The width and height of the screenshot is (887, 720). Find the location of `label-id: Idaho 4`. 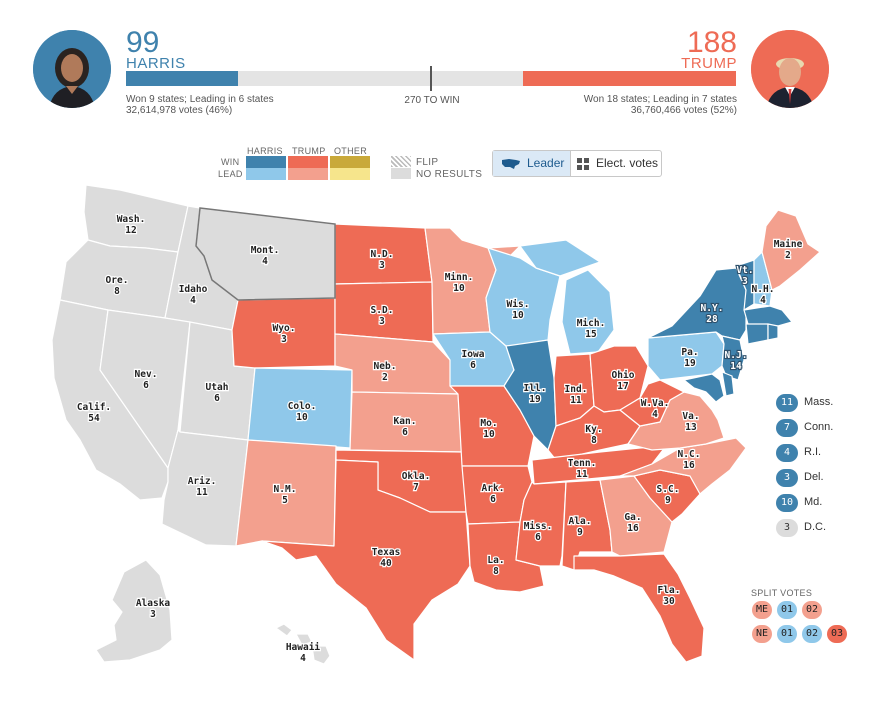

label-id: Idaho 4 is located at coordinates (193, 295).